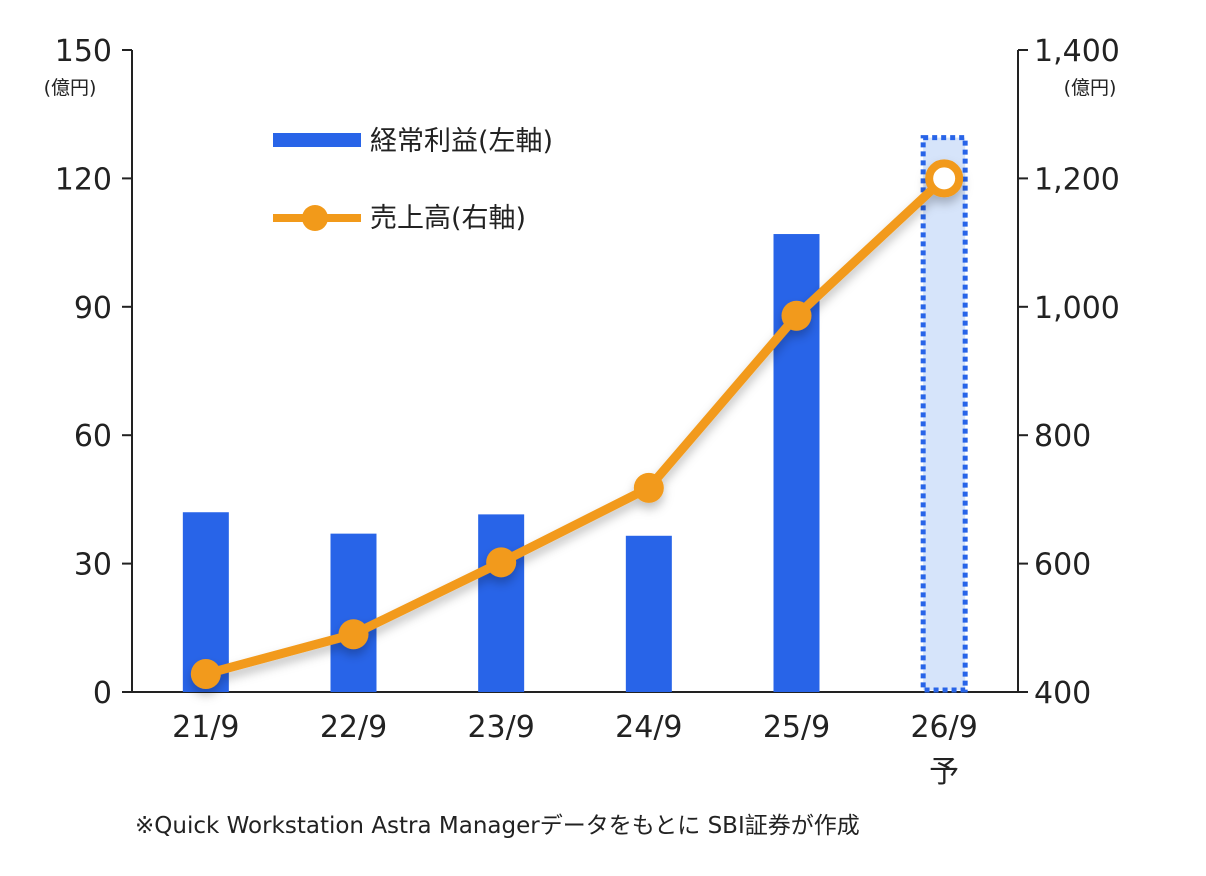 Image resolution: width=1206 pixels, height=876 pixels. Describe the element at coordinates (83, 179) in the screenshot. I see `left-tick-label: 120` at that location.